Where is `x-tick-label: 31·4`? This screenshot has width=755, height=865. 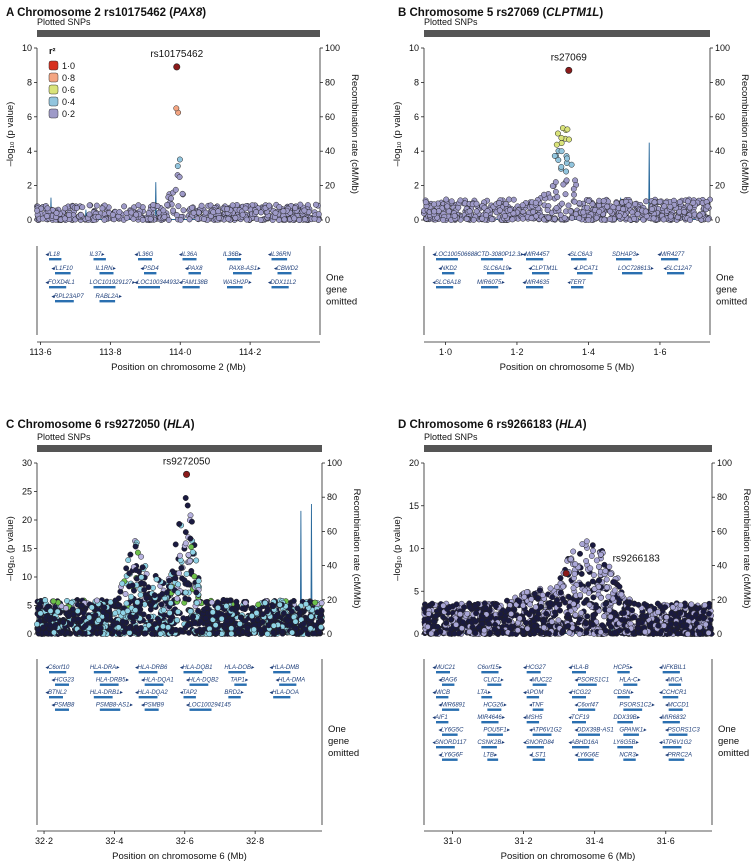
x-tick-label: 31·4 is located at coordinates (595, 841).